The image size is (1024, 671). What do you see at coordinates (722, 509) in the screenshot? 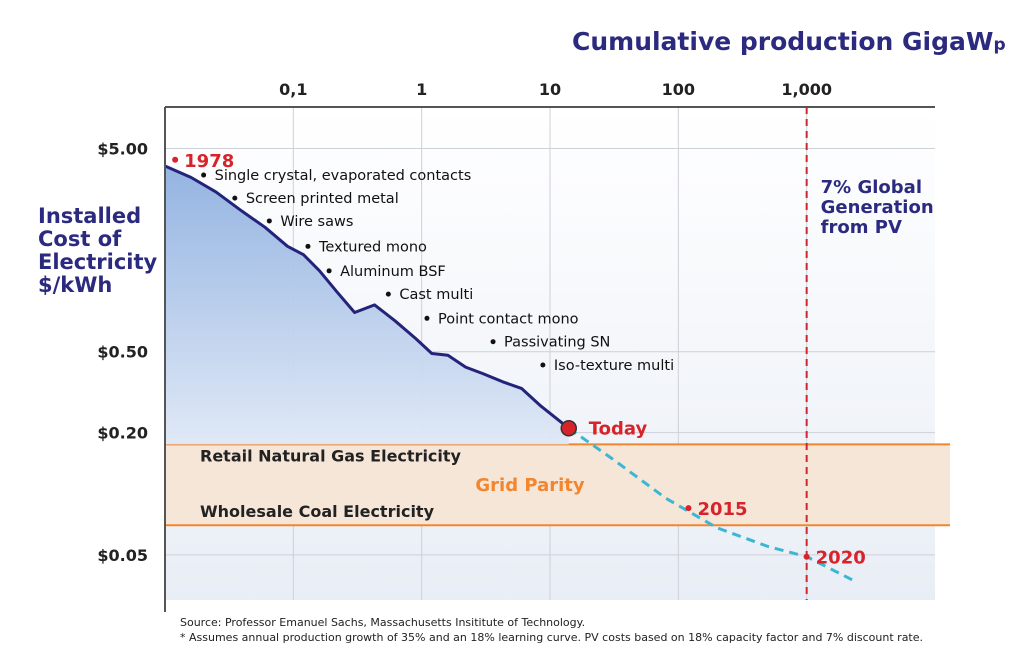
I see `milestone-label: 2015` at bounding box center [722, 509].